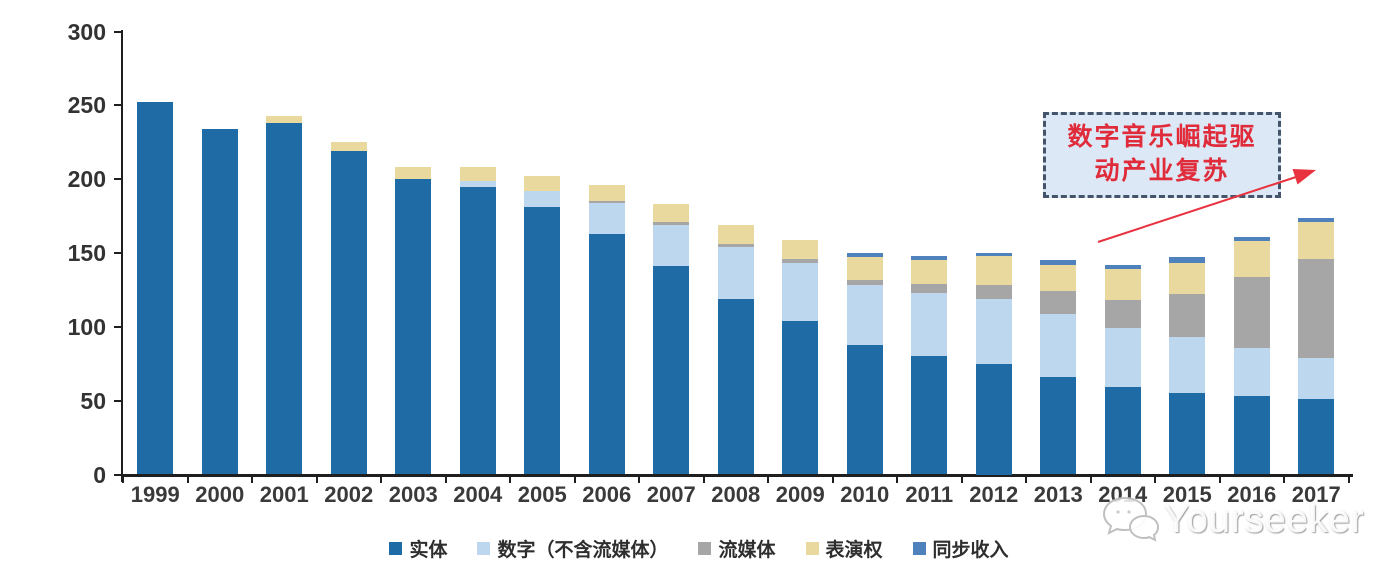 Image resolution: width=1398 pixels, height=582 pixels. I want to click on y-tick-label: 150, so click(86, 253).